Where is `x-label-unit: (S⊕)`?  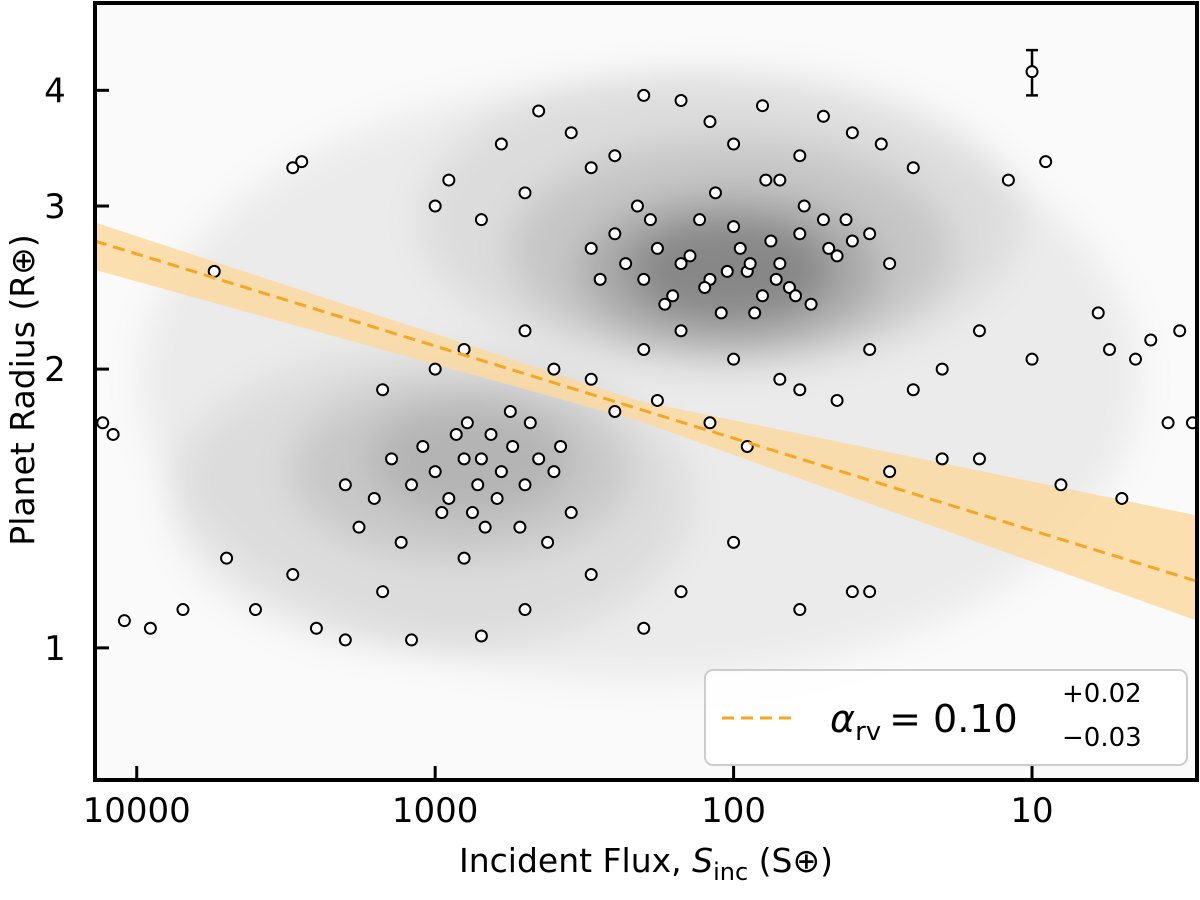
x-label-unit: (S⊕) is located at coordinates (790, 860).